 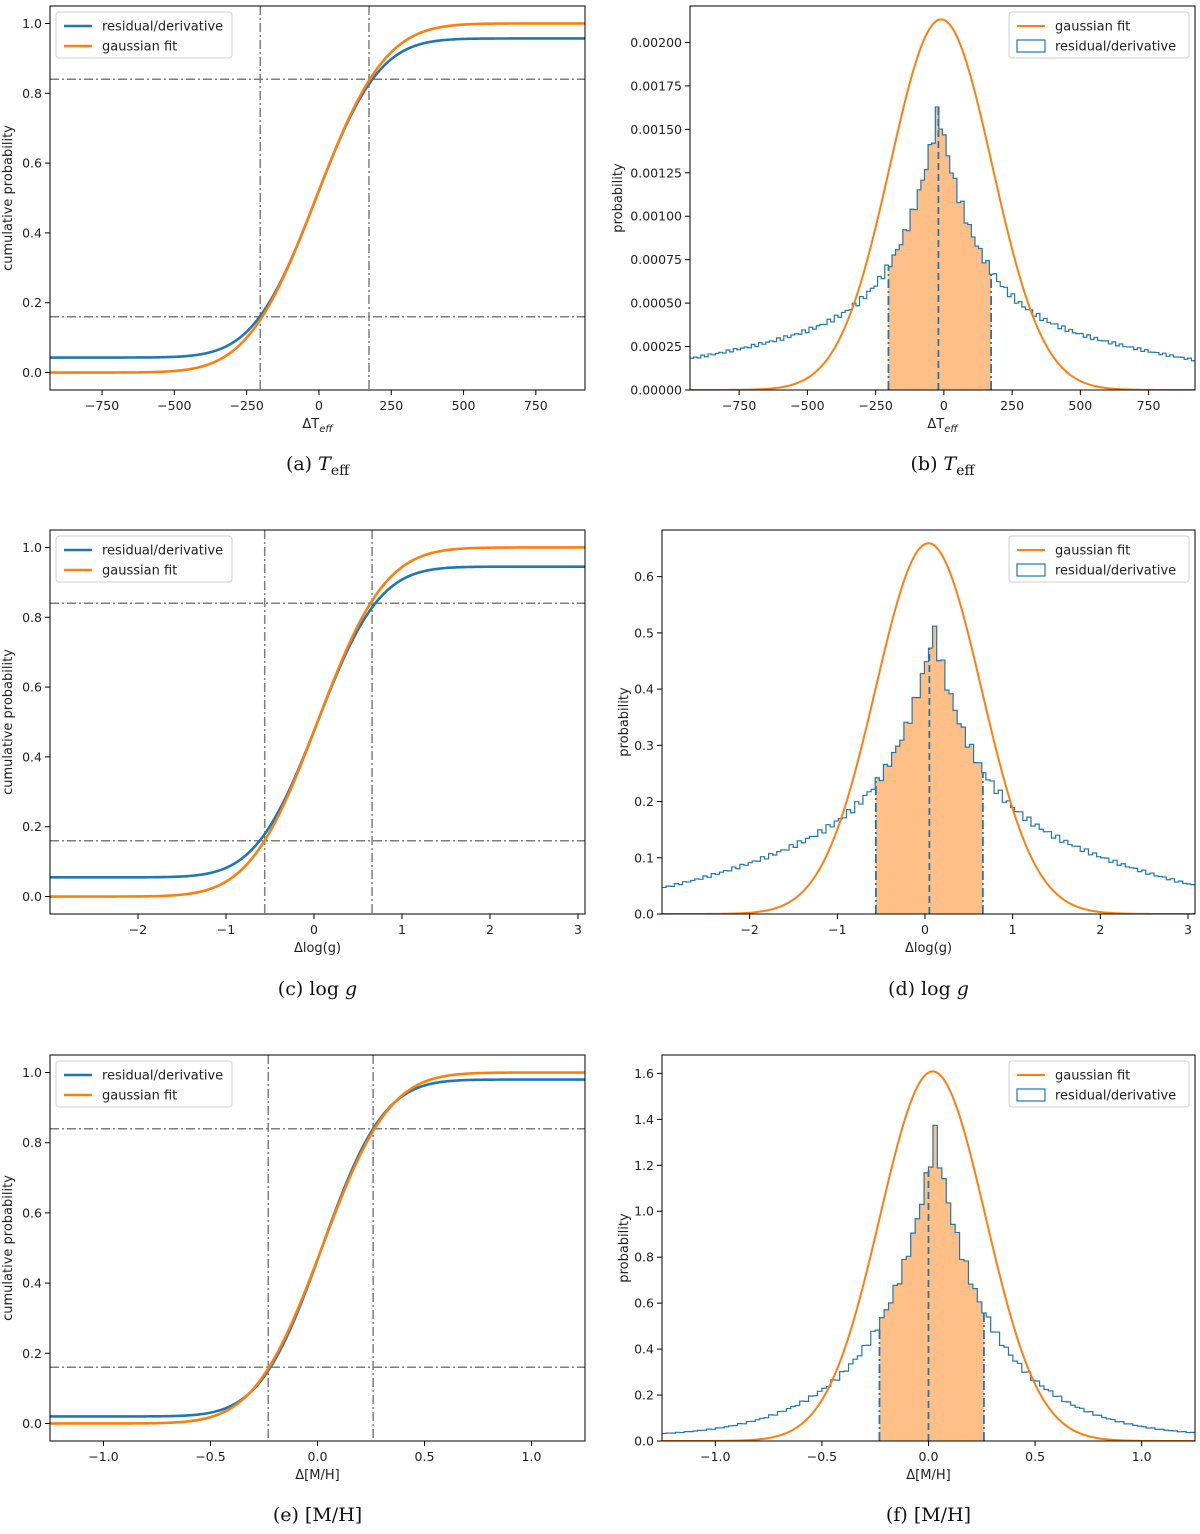 What do you see at coordinates (656, 216) in the screenshot?
I see `y-tick-label: 0.00100` at bounding box center [656, 216].